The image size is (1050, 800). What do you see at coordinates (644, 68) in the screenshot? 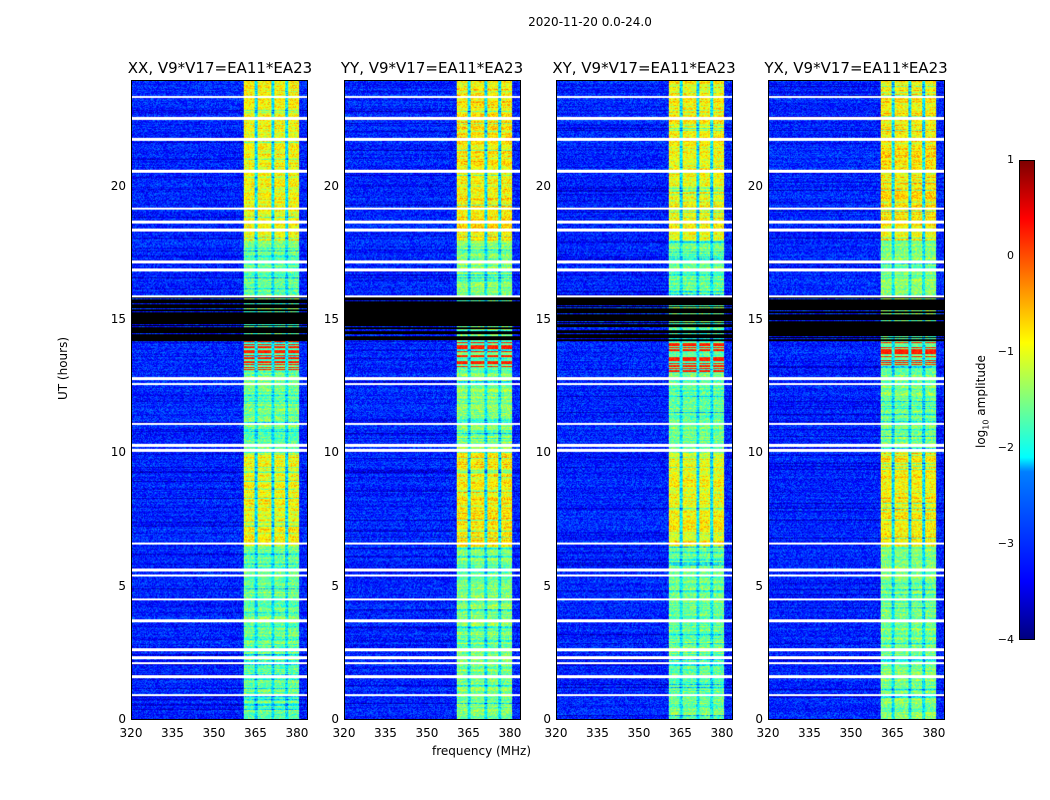
I see `panel-title-xy: XY, V9*V17=EA11*EA23` at bounding box center [644, 68].